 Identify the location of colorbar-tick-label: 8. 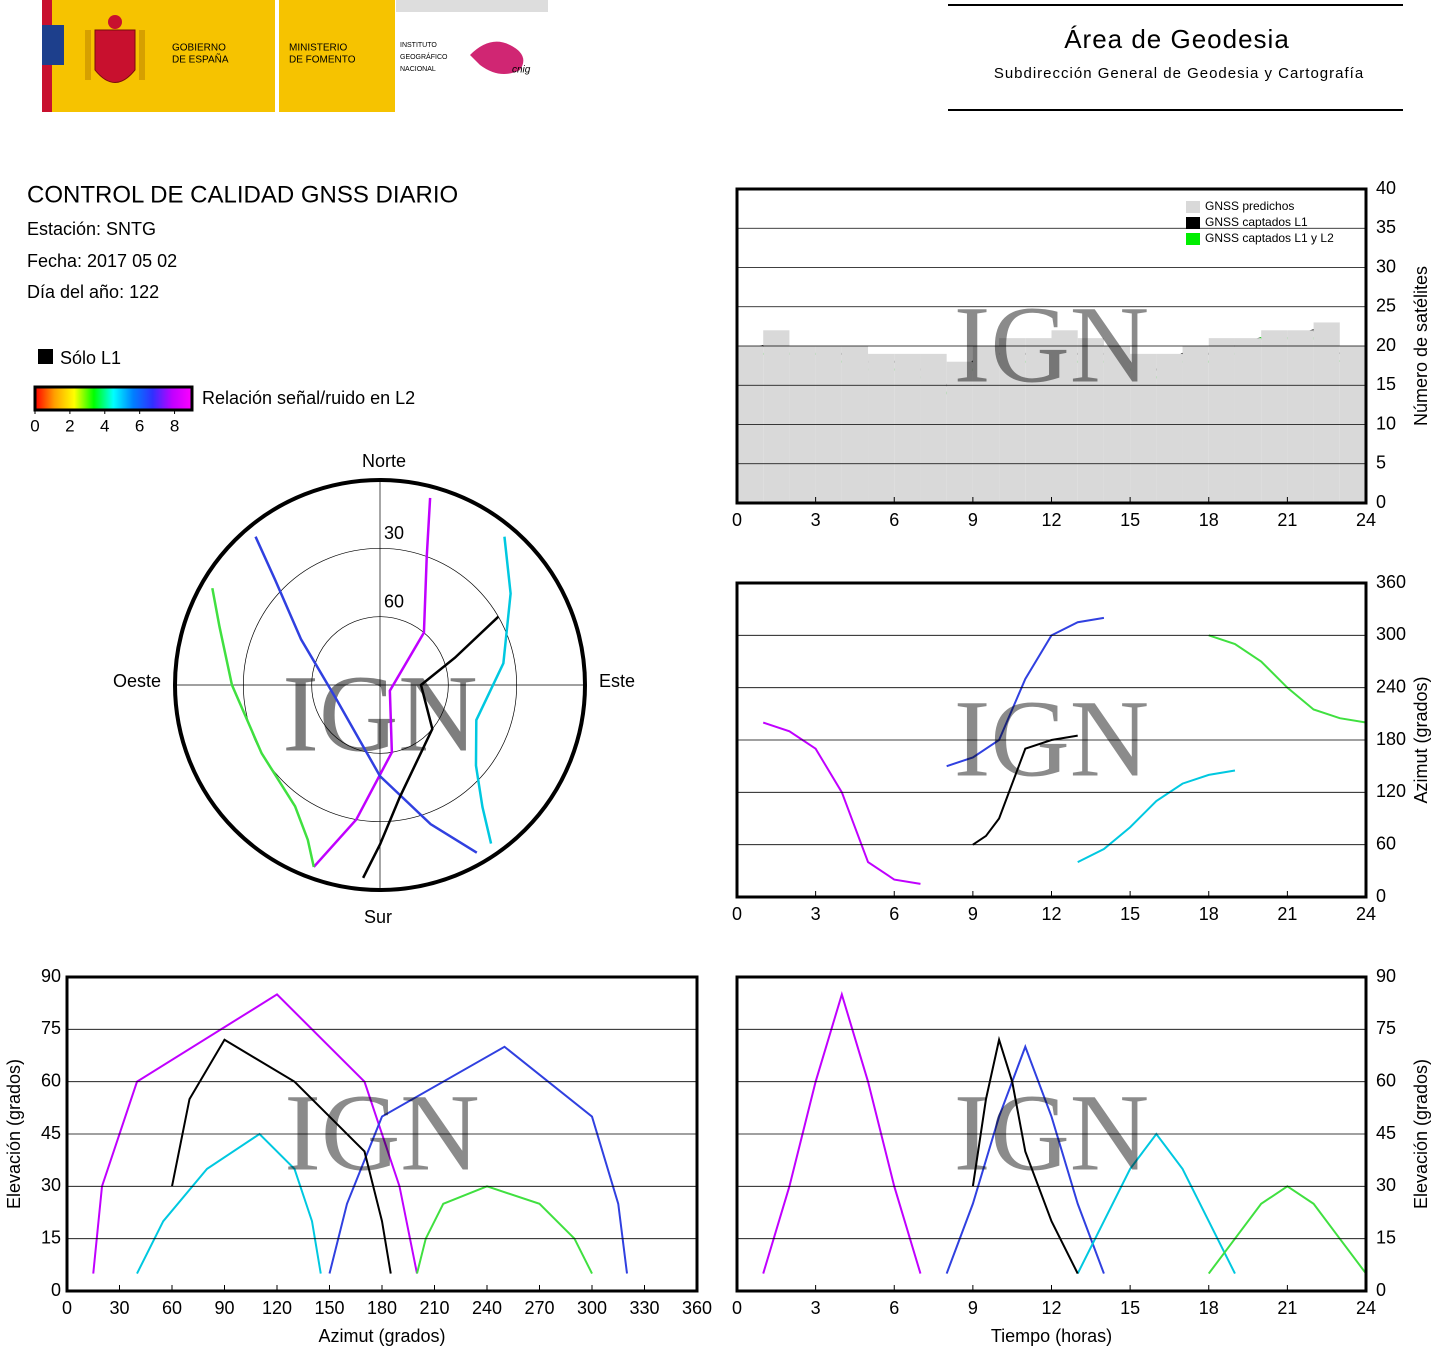
(174, 425).